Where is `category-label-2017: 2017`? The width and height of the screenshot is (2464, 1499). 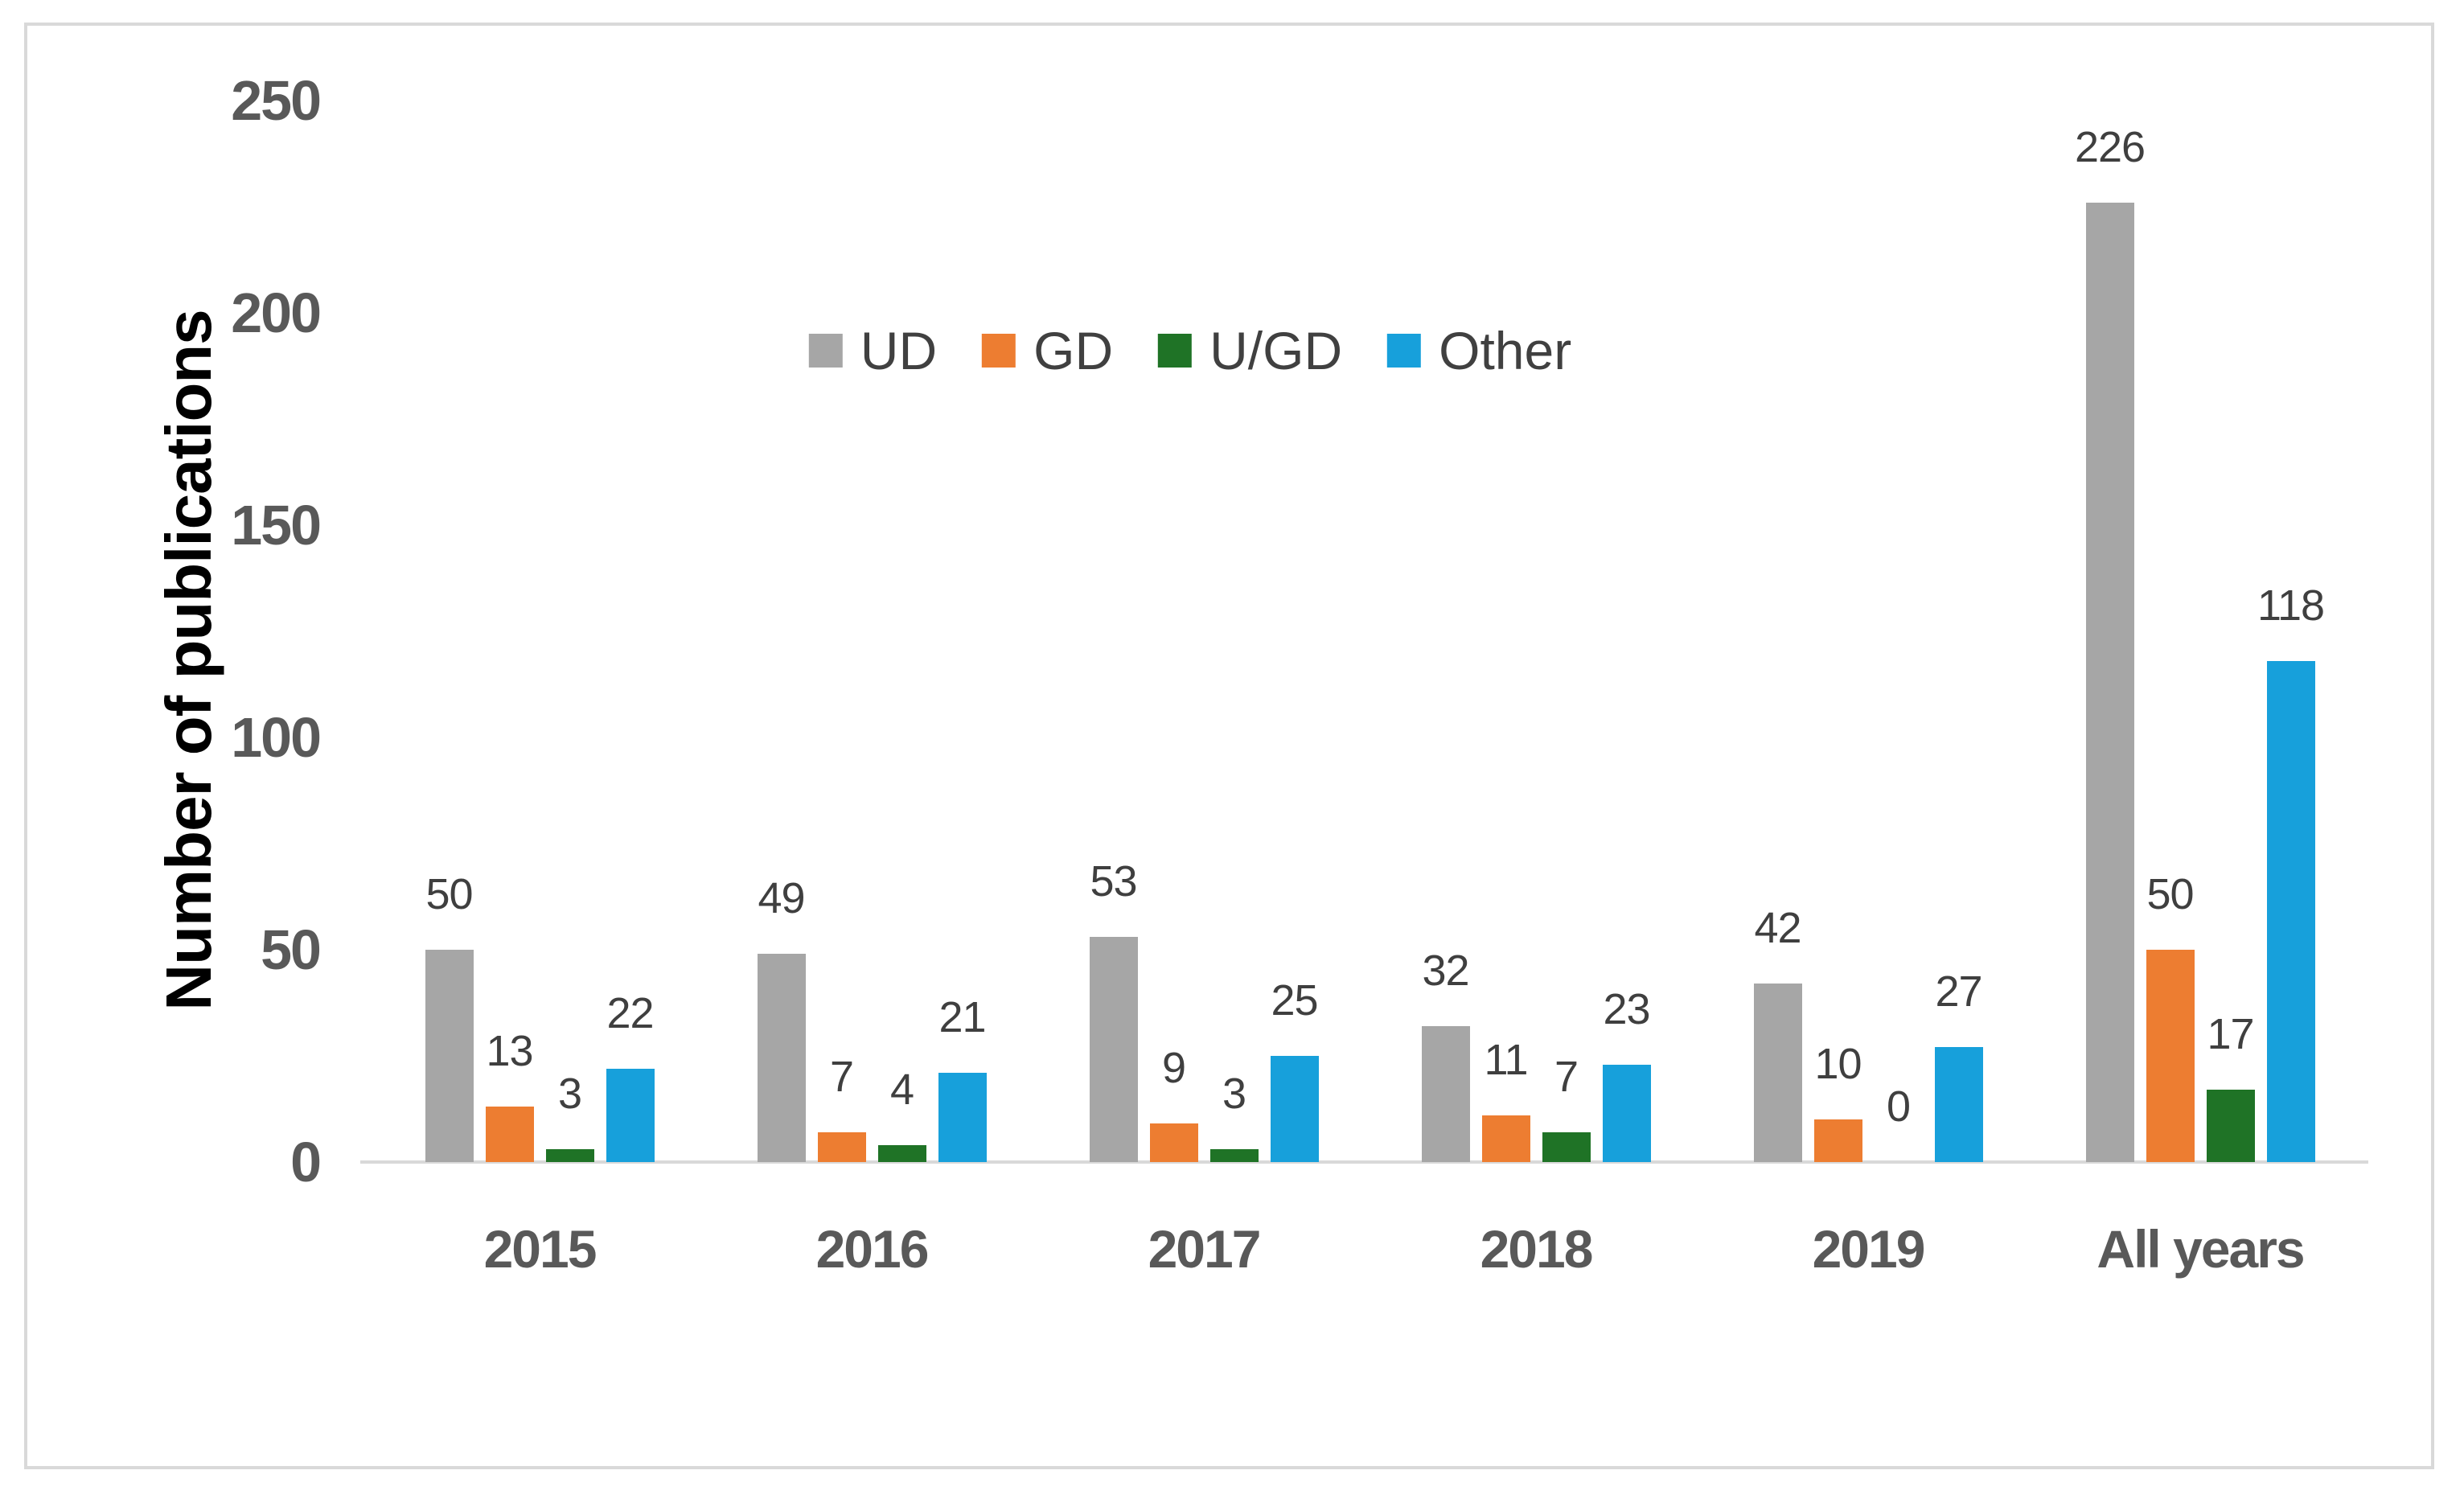
category-label-2017: 2017 is located at coordinates (1205, 1249).